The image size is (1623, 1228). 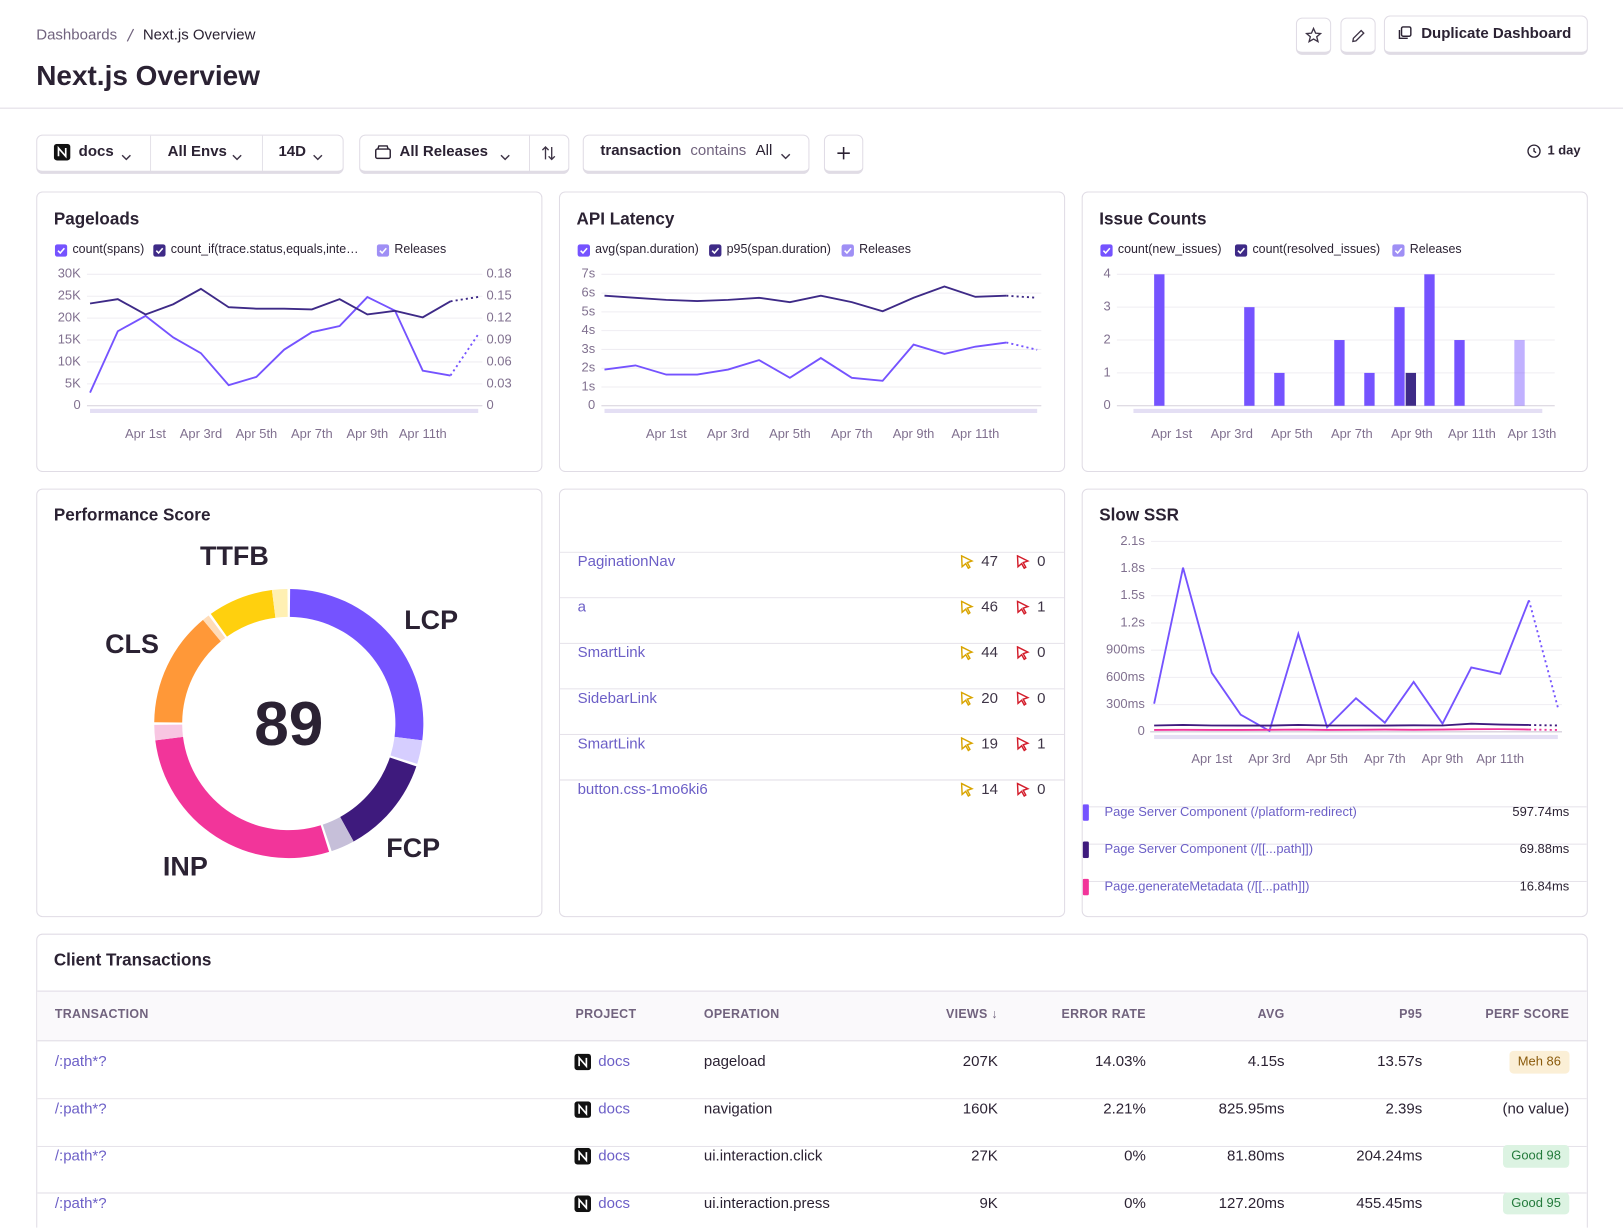 I want to click on project-filter: docs, so click(x=96, y=152).